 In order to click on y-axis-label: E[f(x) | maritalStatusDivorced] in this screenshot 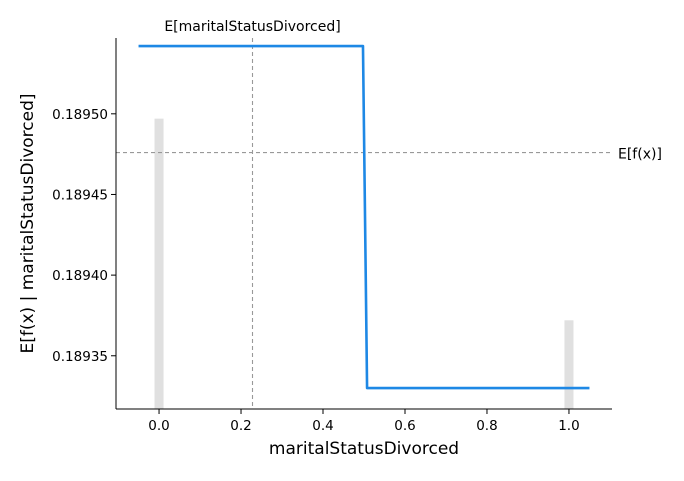, I will do `click(28, 223)`.